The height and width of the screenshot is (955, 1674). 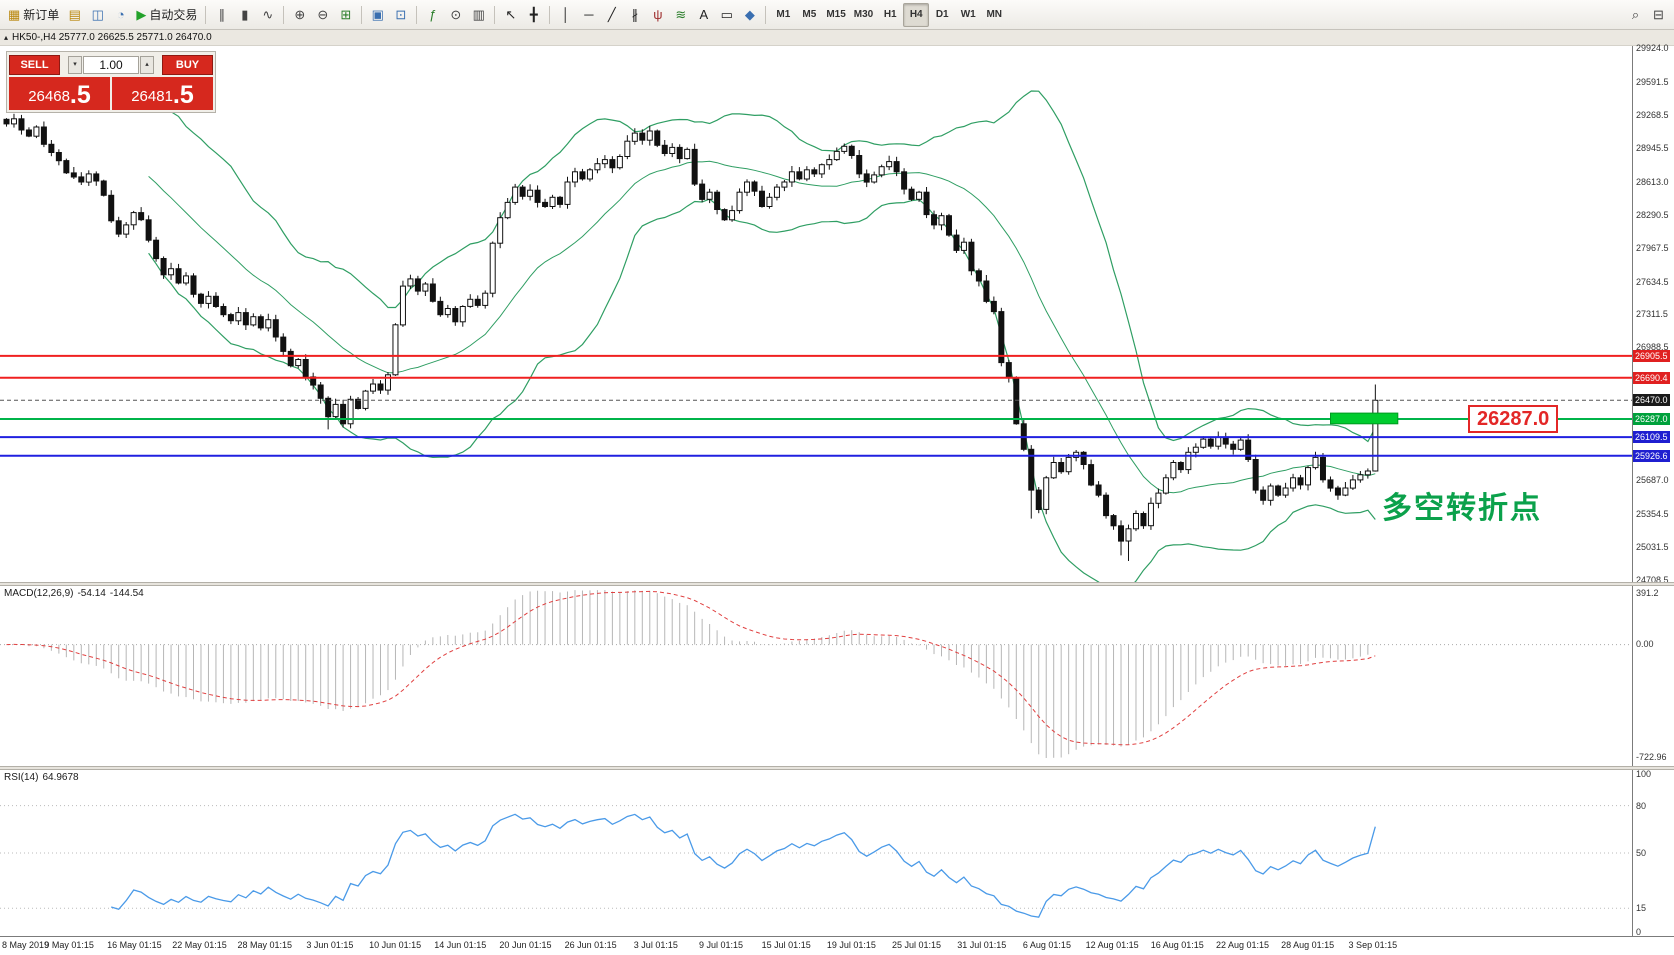 I want to click on chart-window-icon: ▤, so click(x=74, y=14).